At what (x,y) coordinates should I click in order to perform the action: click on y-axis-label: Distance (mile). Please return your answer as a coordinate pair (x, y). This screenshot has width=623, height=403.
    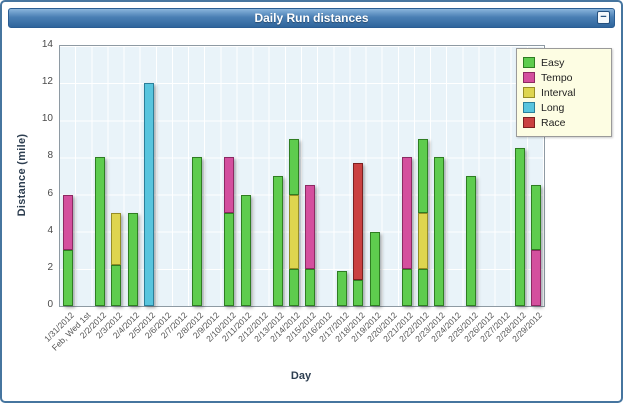
    Looking at the image, I should click on (22, 175).